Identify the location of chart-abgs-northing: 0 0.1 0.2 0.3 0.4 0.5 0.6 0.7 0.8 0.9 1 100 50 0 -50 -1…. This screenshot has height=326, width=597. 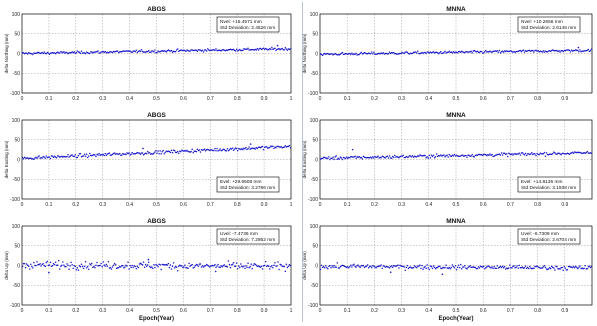
(148, 54).